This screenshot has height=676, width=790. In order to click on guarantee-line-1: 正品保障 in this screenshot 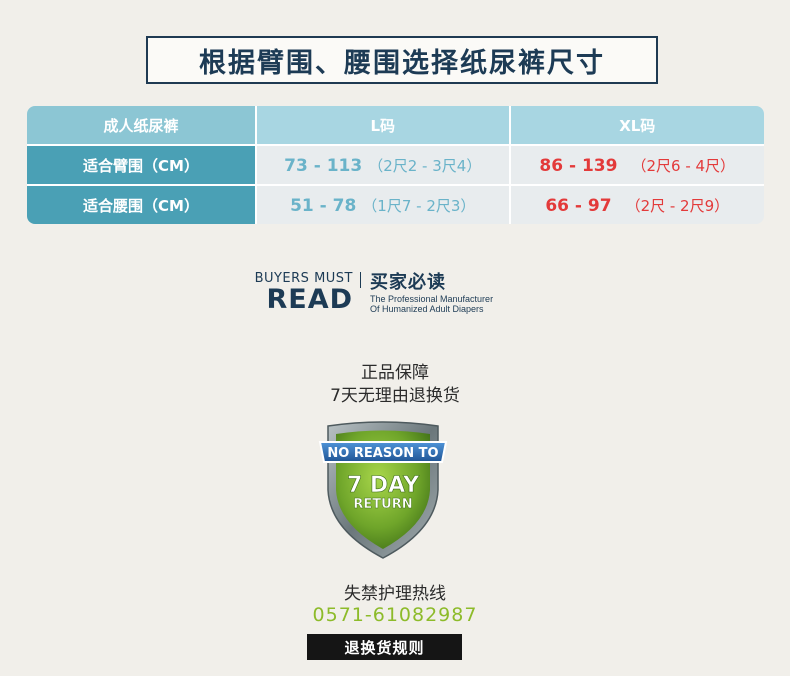, I will do `click(395, 373)`.